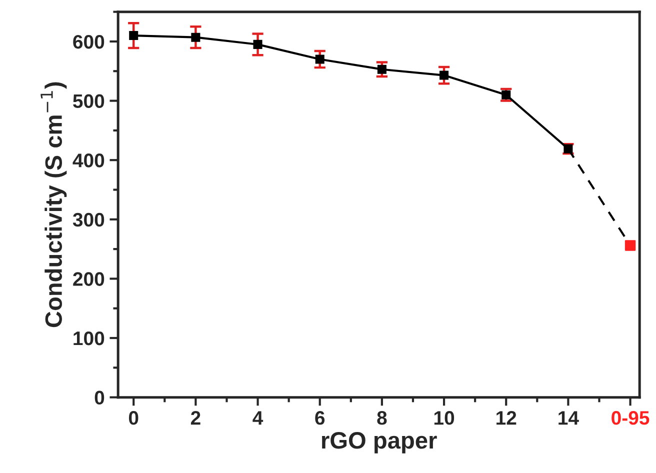 The width and height of the screenshot is (656, 473). I want to click on x-tick-label: 2, so click(195, 418).